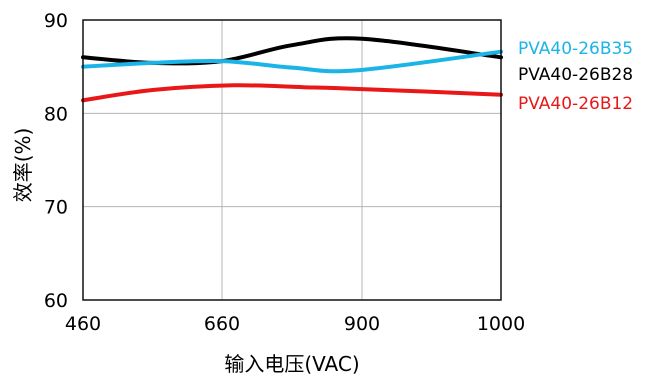 The image size is (647, 379). I want to click on y-tick-label: 80, so click(56, 114).